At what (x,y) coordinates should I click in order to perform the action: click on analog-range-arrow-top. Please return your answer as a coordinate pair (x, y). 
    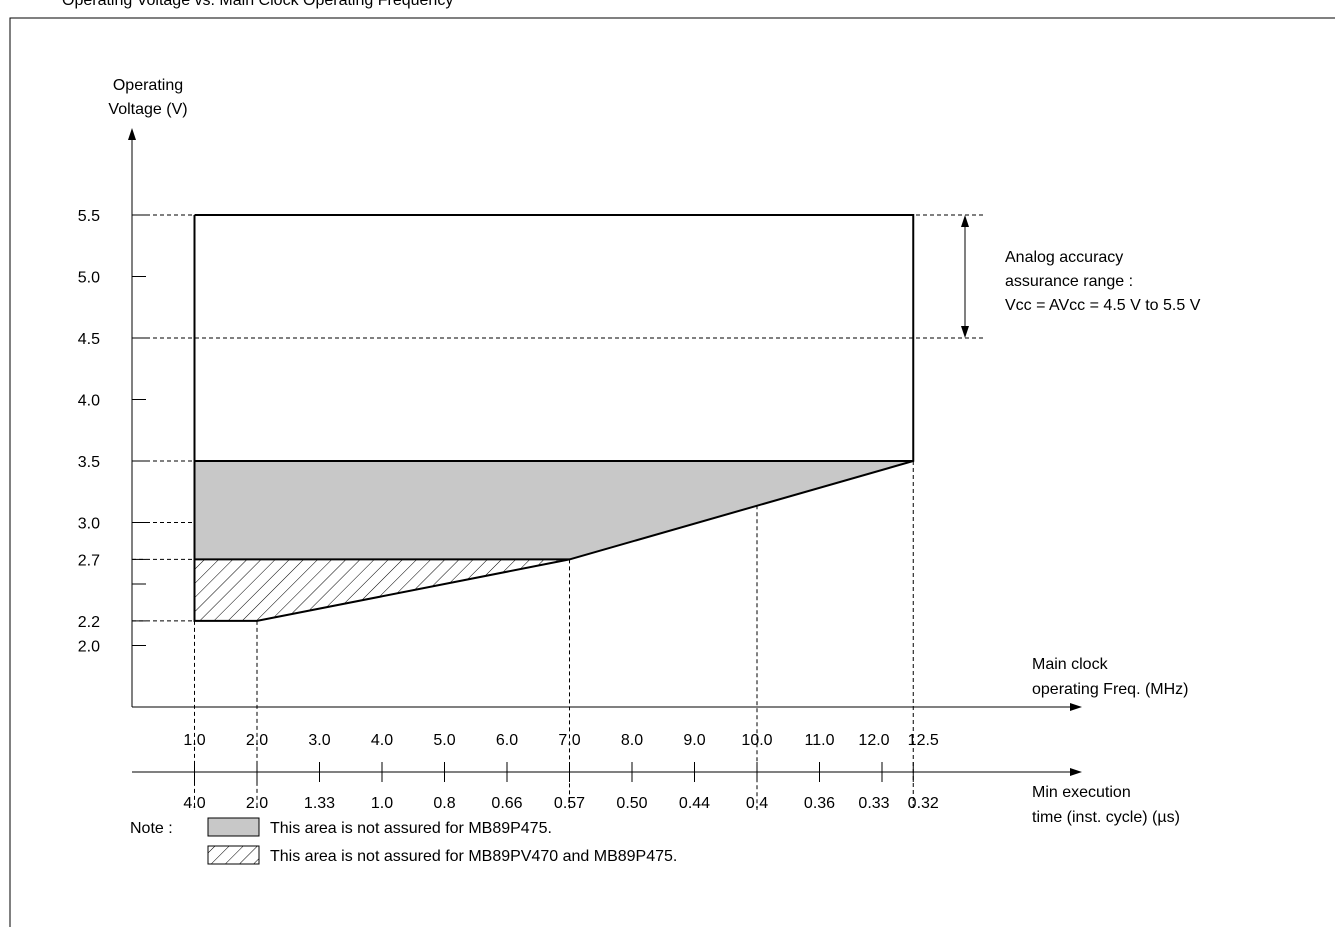
    Looking at the image, I should click on (965, 221).